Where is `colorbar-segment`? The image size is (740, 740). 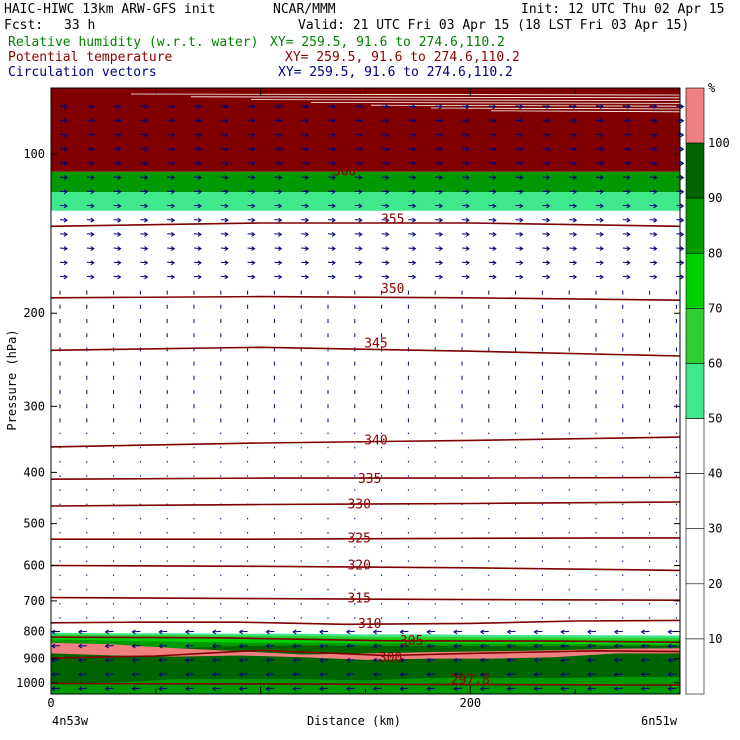 colorbar-segment is located at coordinates (695, 556).